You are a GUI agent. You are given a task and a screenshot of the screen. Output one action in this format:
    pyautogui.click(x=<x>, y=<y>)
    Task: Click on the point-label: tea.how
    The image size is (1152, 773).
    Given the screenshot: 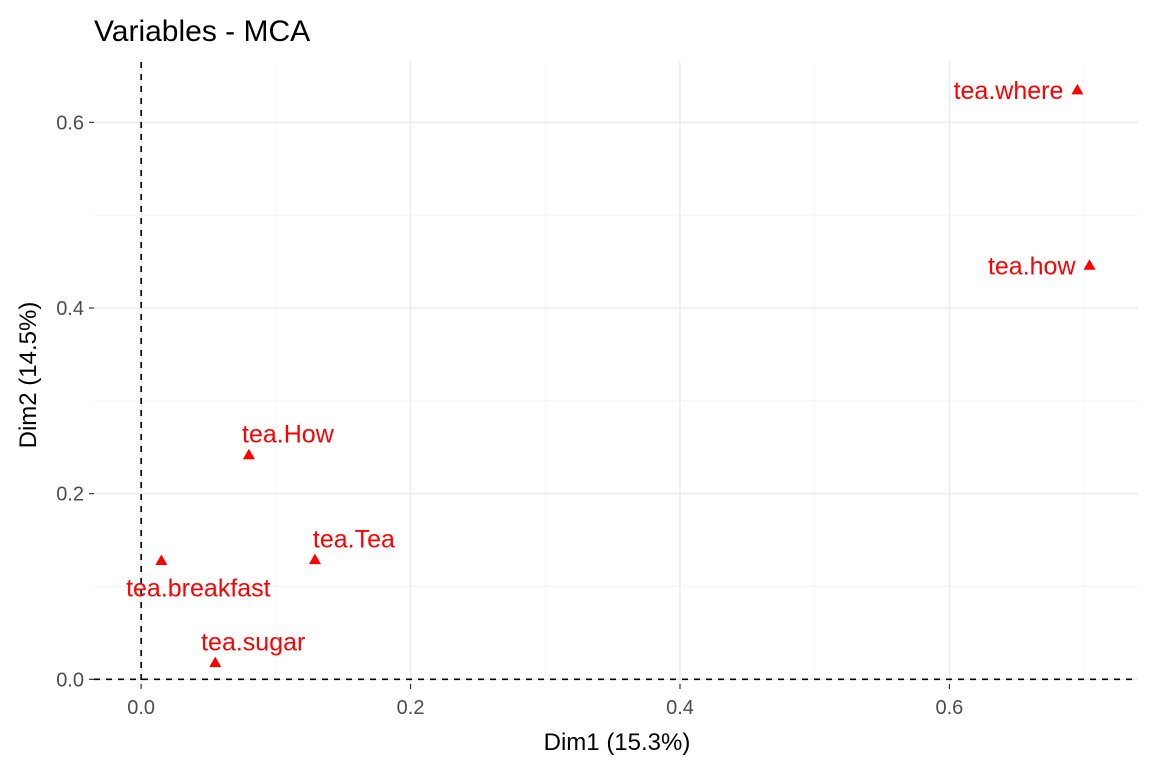 What is the action you would take?
    pyautogui.click(x=1032, y=266)
    